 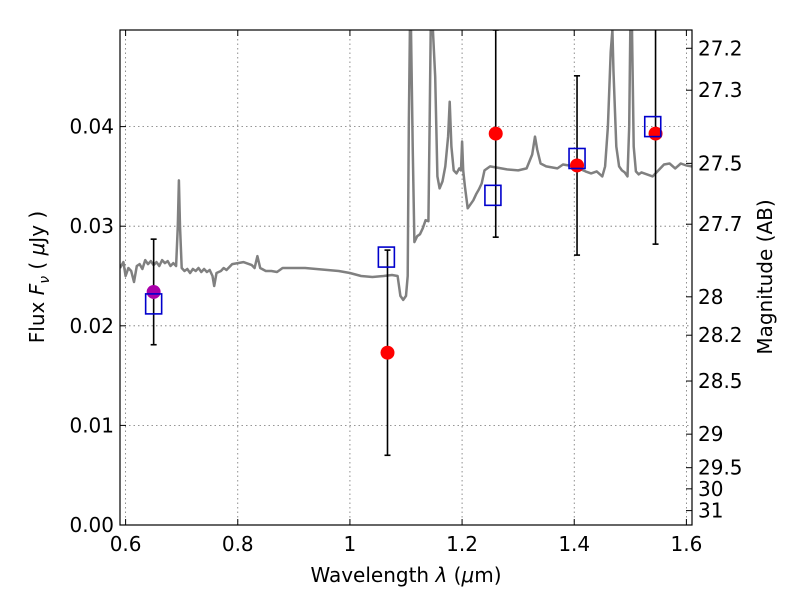 What do you see at coordinates (574, 544) in the screenshot?
I see `x-tick-label: 1.4` at bounding box center [574, 544].